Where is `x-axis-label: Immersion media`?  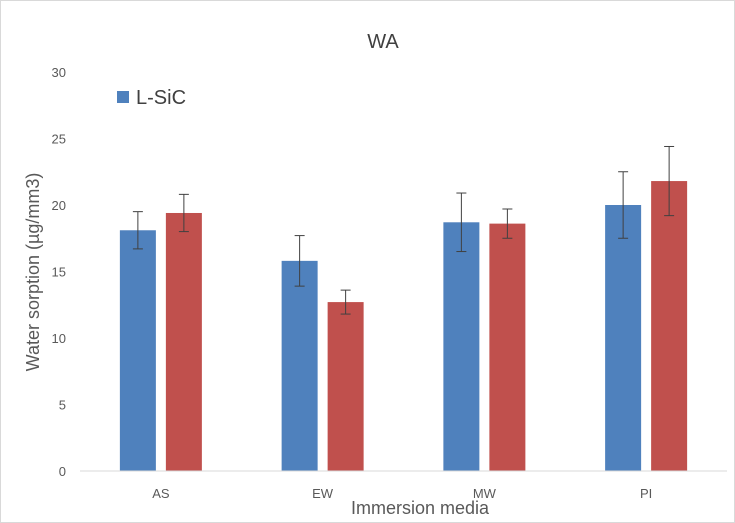 x-axis-label: Immersion media is located at coordinates (420, 508).